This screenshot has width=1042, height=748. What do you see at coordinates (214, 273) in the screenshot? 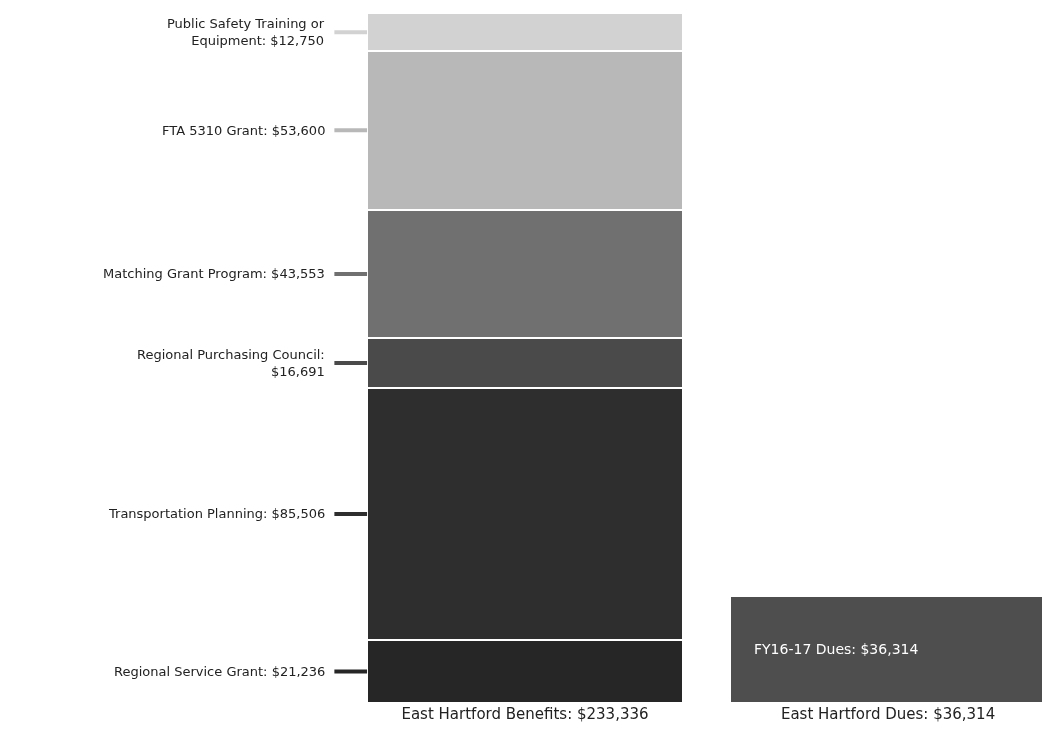
I see `data-label: Matching Grant Program: $43,553` at bounding box center [214, 273].